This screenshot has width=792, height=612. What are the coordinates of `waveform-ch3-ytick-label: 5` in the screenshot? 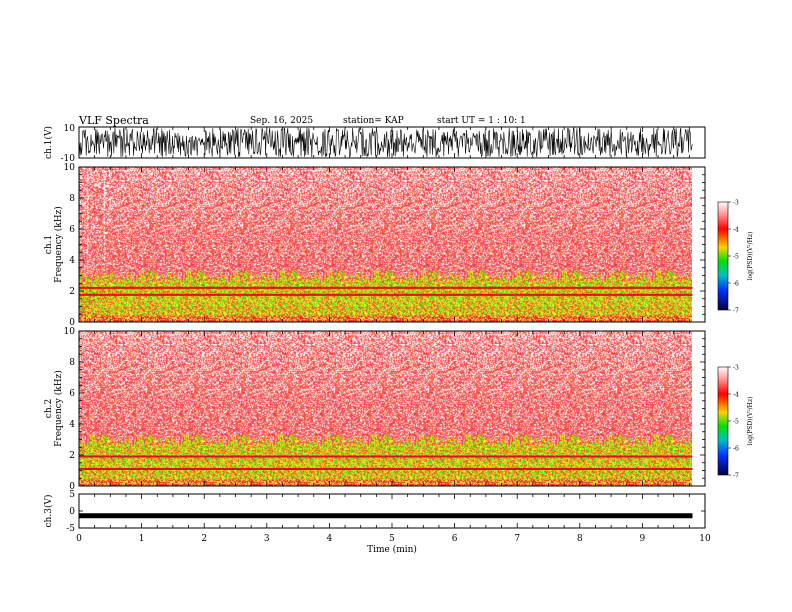 It's located at (72, 495).